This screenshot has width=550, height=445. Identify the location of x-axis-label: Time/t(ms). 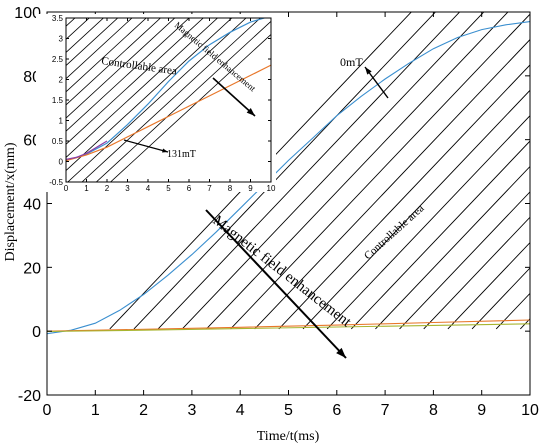
(288, 436).